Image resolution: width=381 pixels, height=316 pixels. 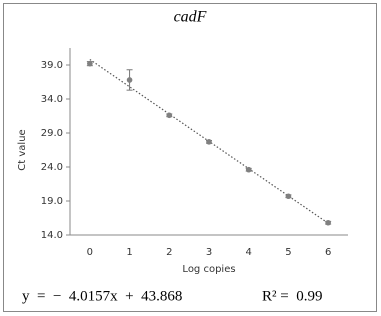 What do you see at coordinates (292, 296) in the screenshot?
I see `r-squared: R² = 0.99` at bounding box center [292, 296].